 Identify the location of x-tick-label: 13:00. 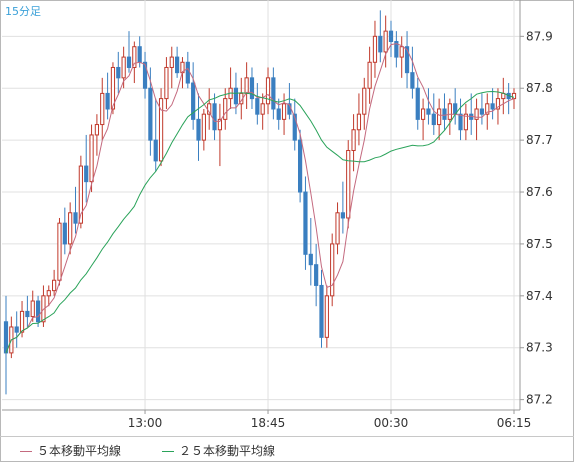
(145, 423).